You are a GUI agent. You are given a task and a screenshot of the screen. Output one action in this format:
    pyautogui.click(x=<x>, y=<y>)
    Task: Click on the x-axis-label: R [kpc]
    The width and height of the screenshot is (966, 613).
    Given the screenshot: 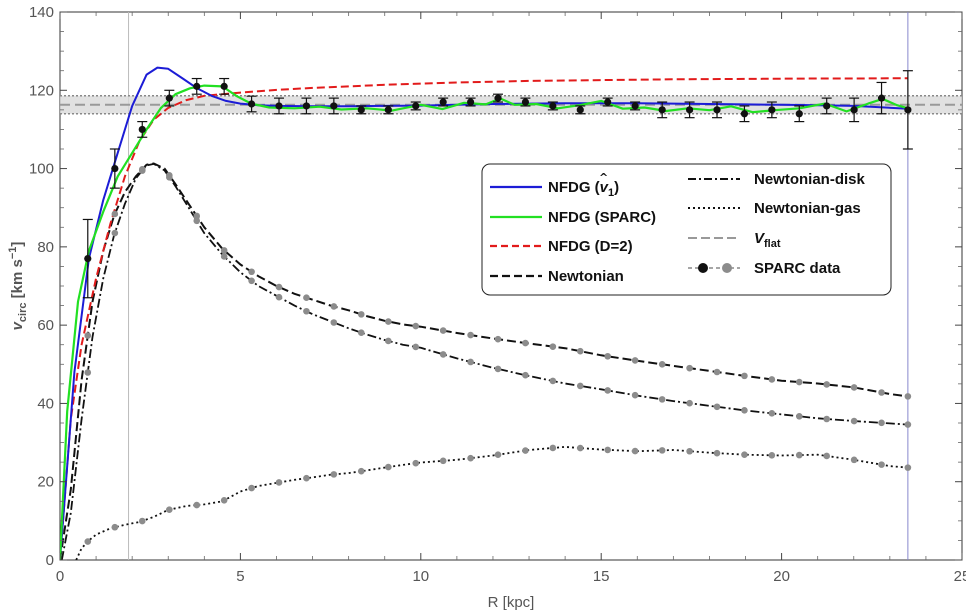 What is the action you would take?
    pyautogui.click(x=511, y=602)
    